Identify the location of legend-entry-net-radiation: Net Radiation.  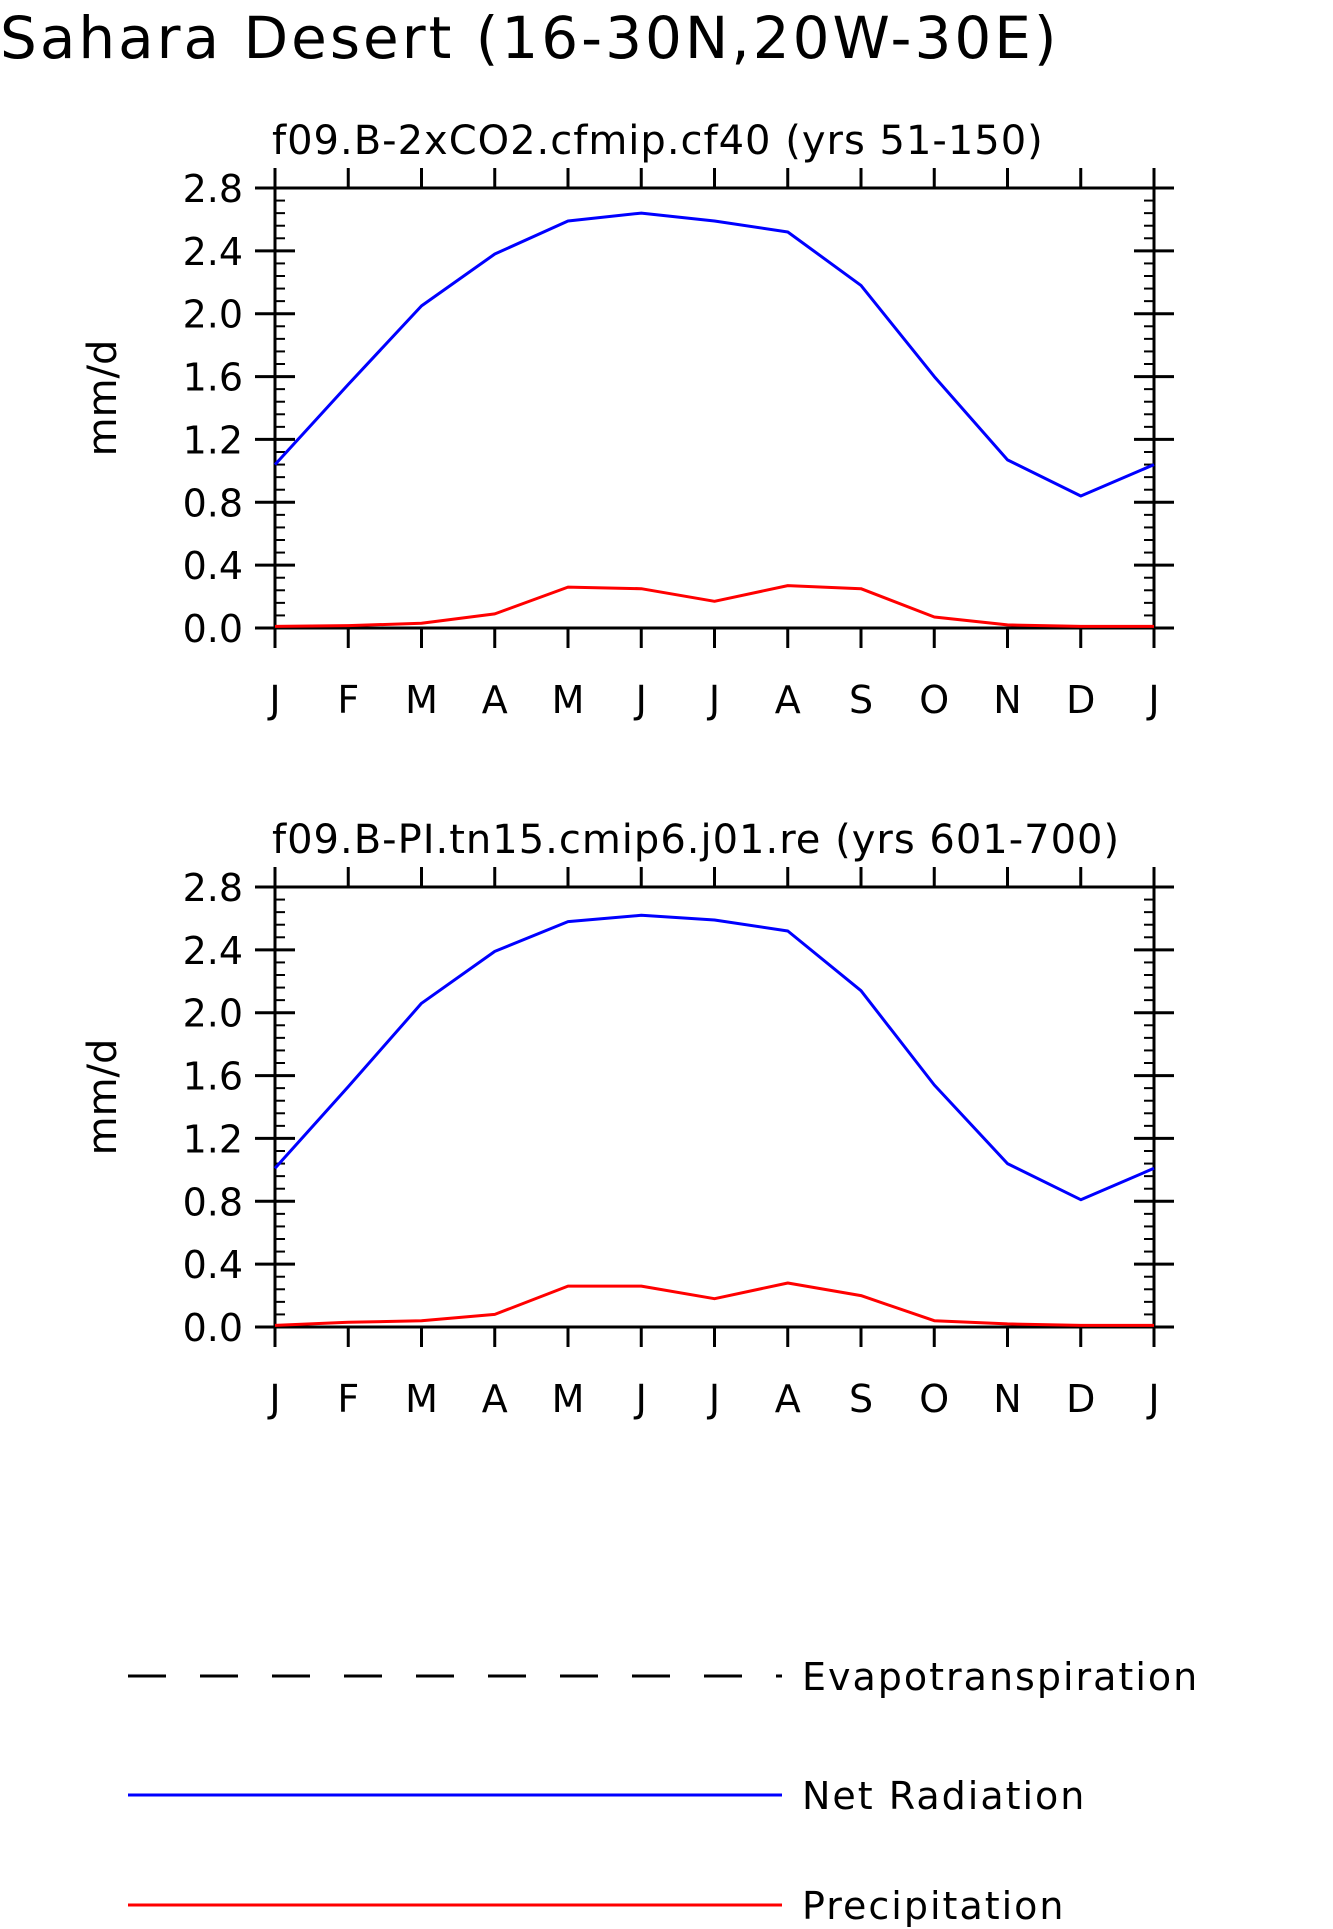
(607, 1796).